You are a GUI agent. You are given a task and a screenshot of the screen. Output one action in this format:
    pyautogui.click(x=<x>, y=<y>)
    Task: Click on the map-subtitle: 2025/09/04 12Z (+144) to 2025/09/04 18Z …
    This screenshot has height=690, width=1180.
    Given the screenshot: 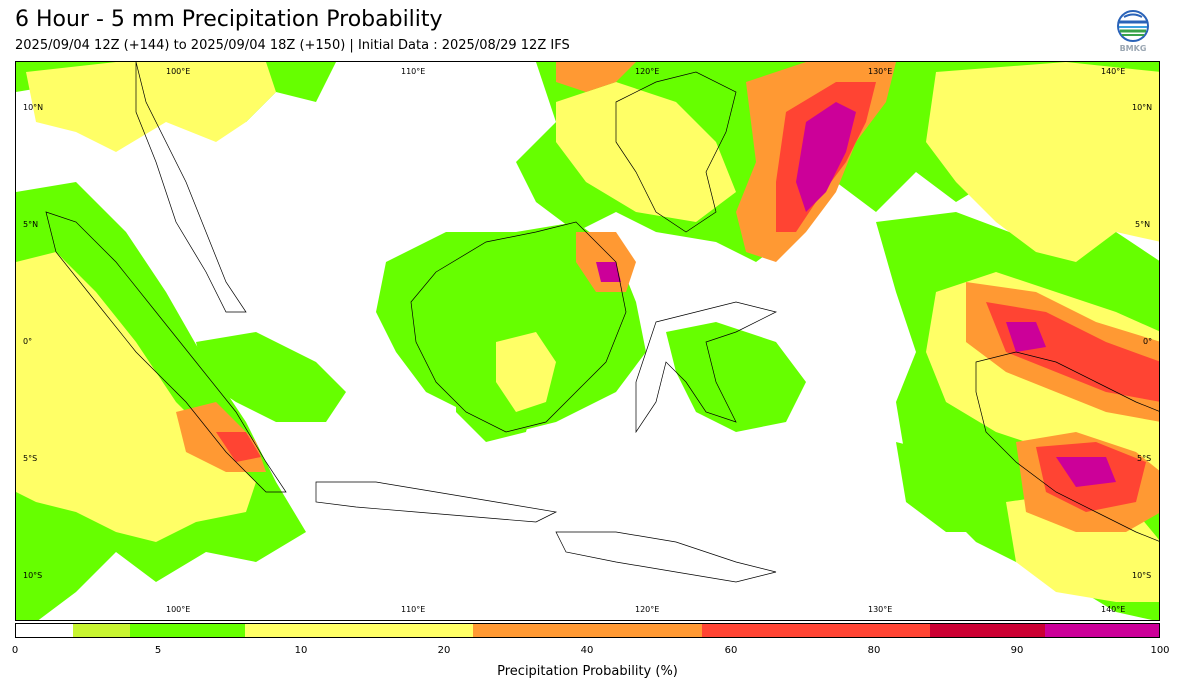 What is the action you would take?
    pyautogui.click(x=292, y=45)
    